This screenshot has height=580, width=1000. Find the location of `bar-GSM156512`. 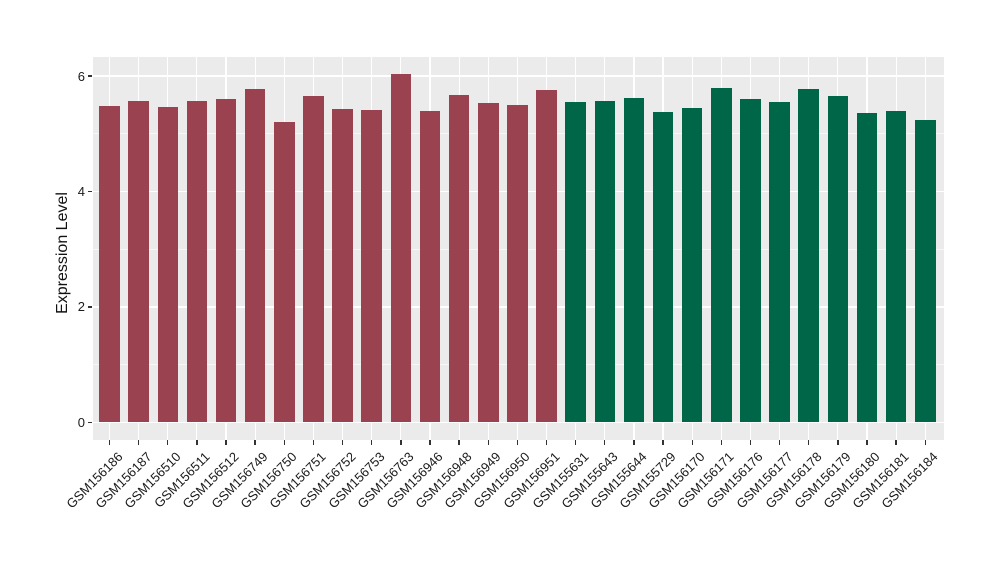

bar-GSM156512 is located at coordinates (226, 261).